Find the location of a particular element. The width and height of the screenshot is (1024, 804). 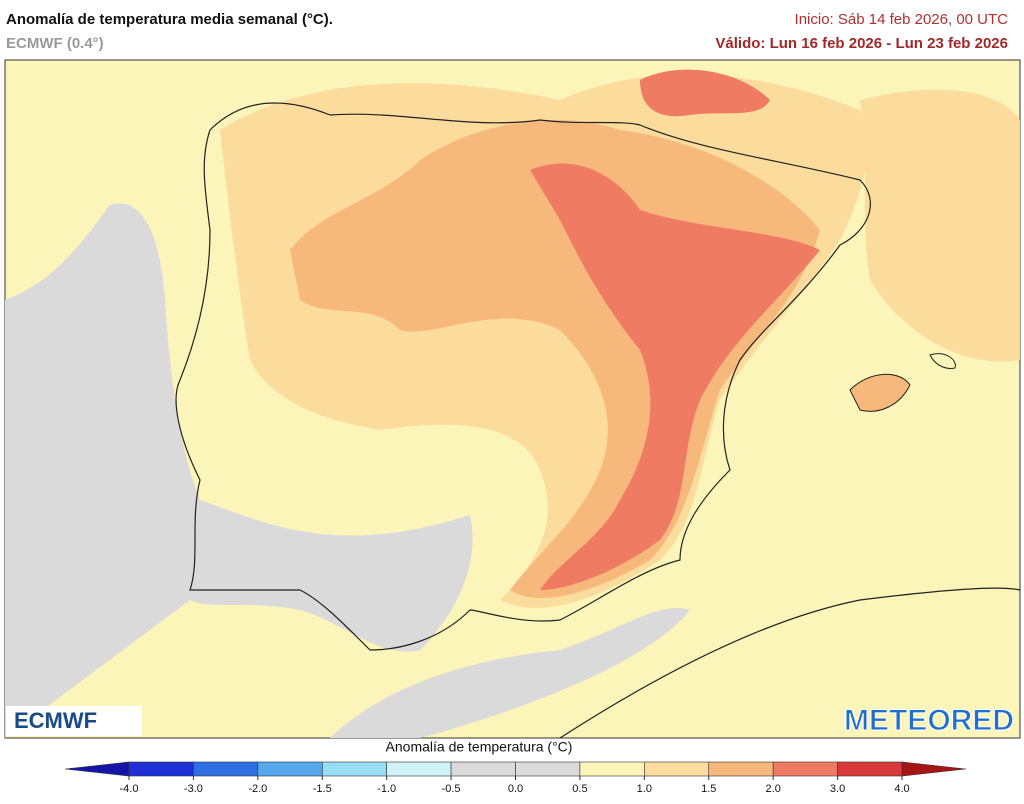

moderate-anomaly-east is located at coordinates (940, 225).